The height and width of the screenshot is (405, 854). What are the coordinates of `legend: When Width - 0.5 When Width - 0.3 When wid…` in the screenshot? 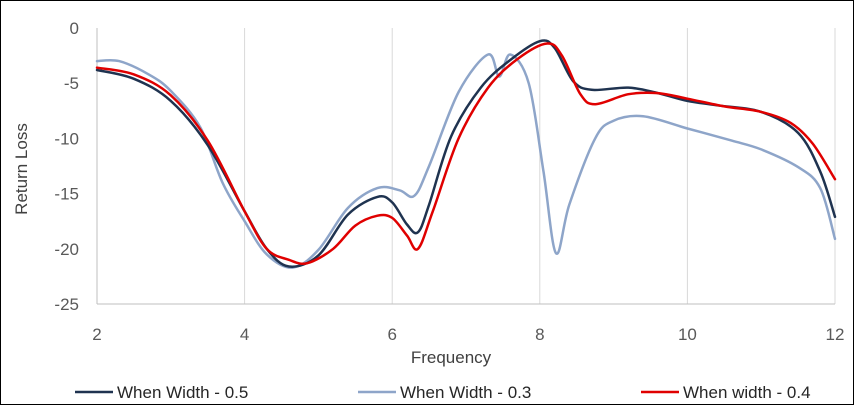 It's located at (443, 392).